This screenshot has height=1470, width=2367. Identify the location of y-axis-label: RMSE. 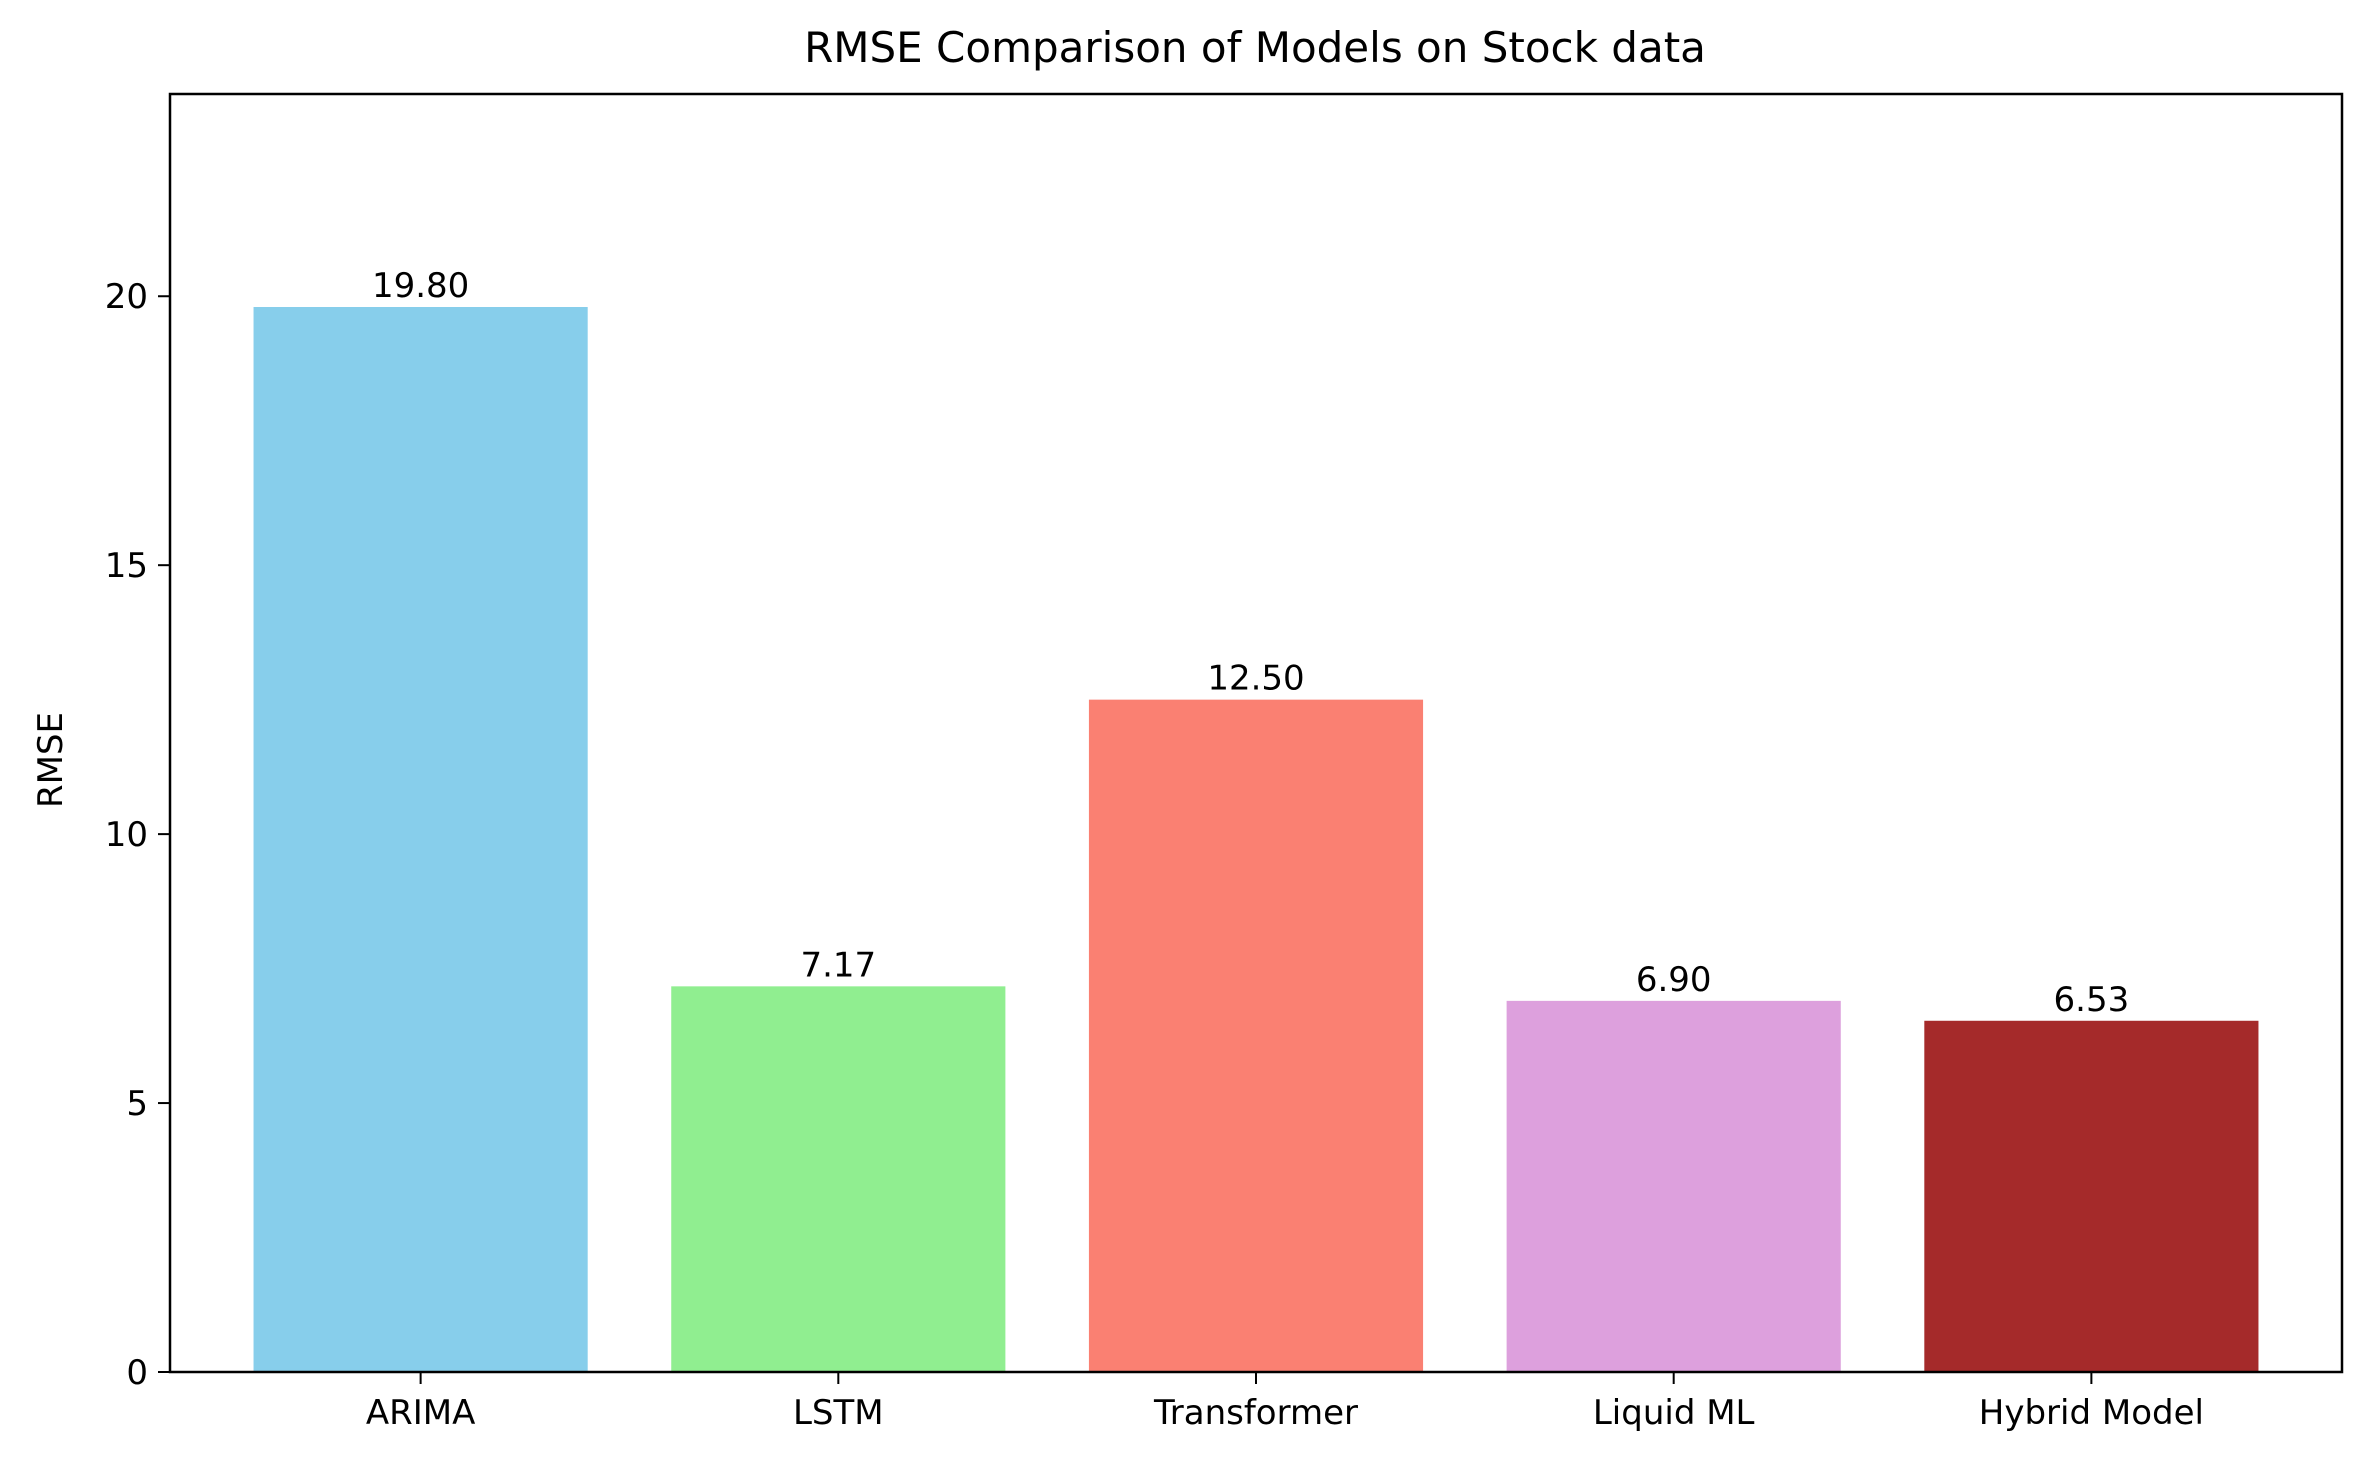
(51, 760).